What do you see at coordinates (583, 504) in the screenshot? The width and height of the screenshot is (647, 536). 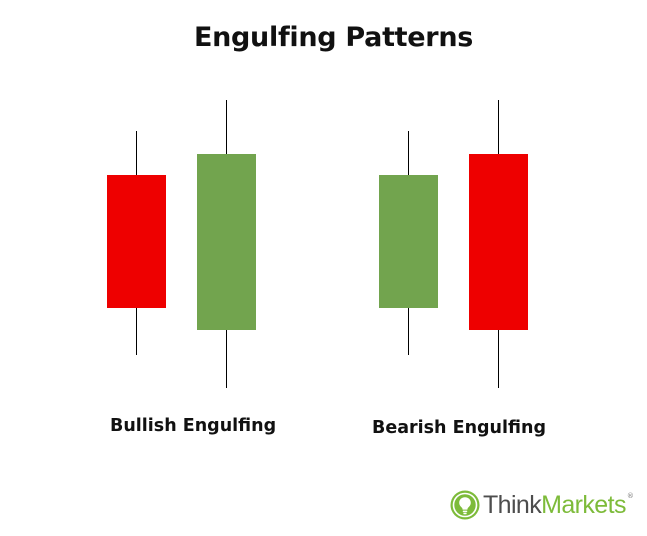 I see `logo-markets-text: Markets` at bounding box center [583, 504].